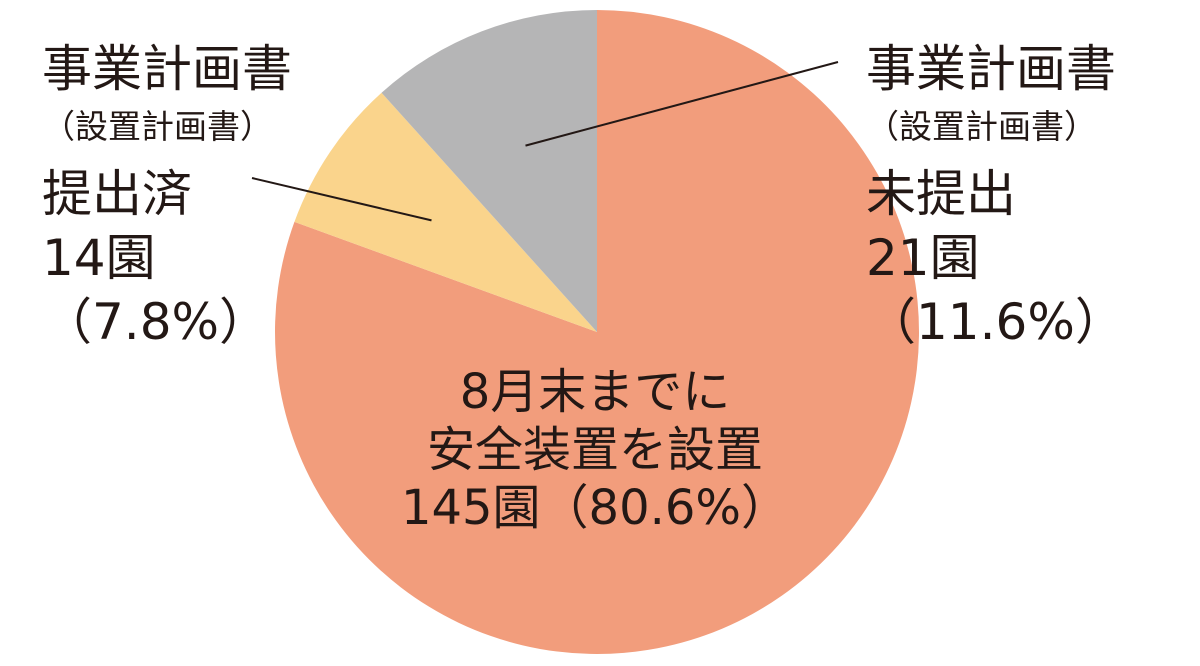 The image size is (1200, 666). What do you see at coordinates (99, 258) in the screenshot?
I see `label-submitted-count: 14園` at bounding box center [99, 258].